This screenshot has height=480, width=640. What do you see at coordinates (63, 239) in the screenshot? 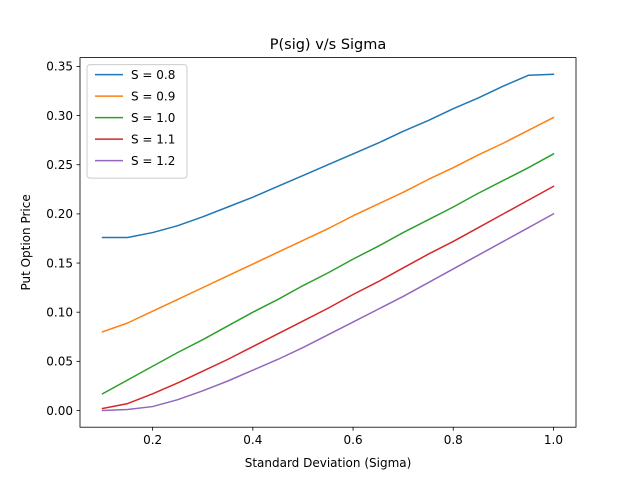
I see `y-axis: 0.00 0.05 0.10 0.15 0.20 0.25 0.30 0.35` at bounding box center [63, 239].